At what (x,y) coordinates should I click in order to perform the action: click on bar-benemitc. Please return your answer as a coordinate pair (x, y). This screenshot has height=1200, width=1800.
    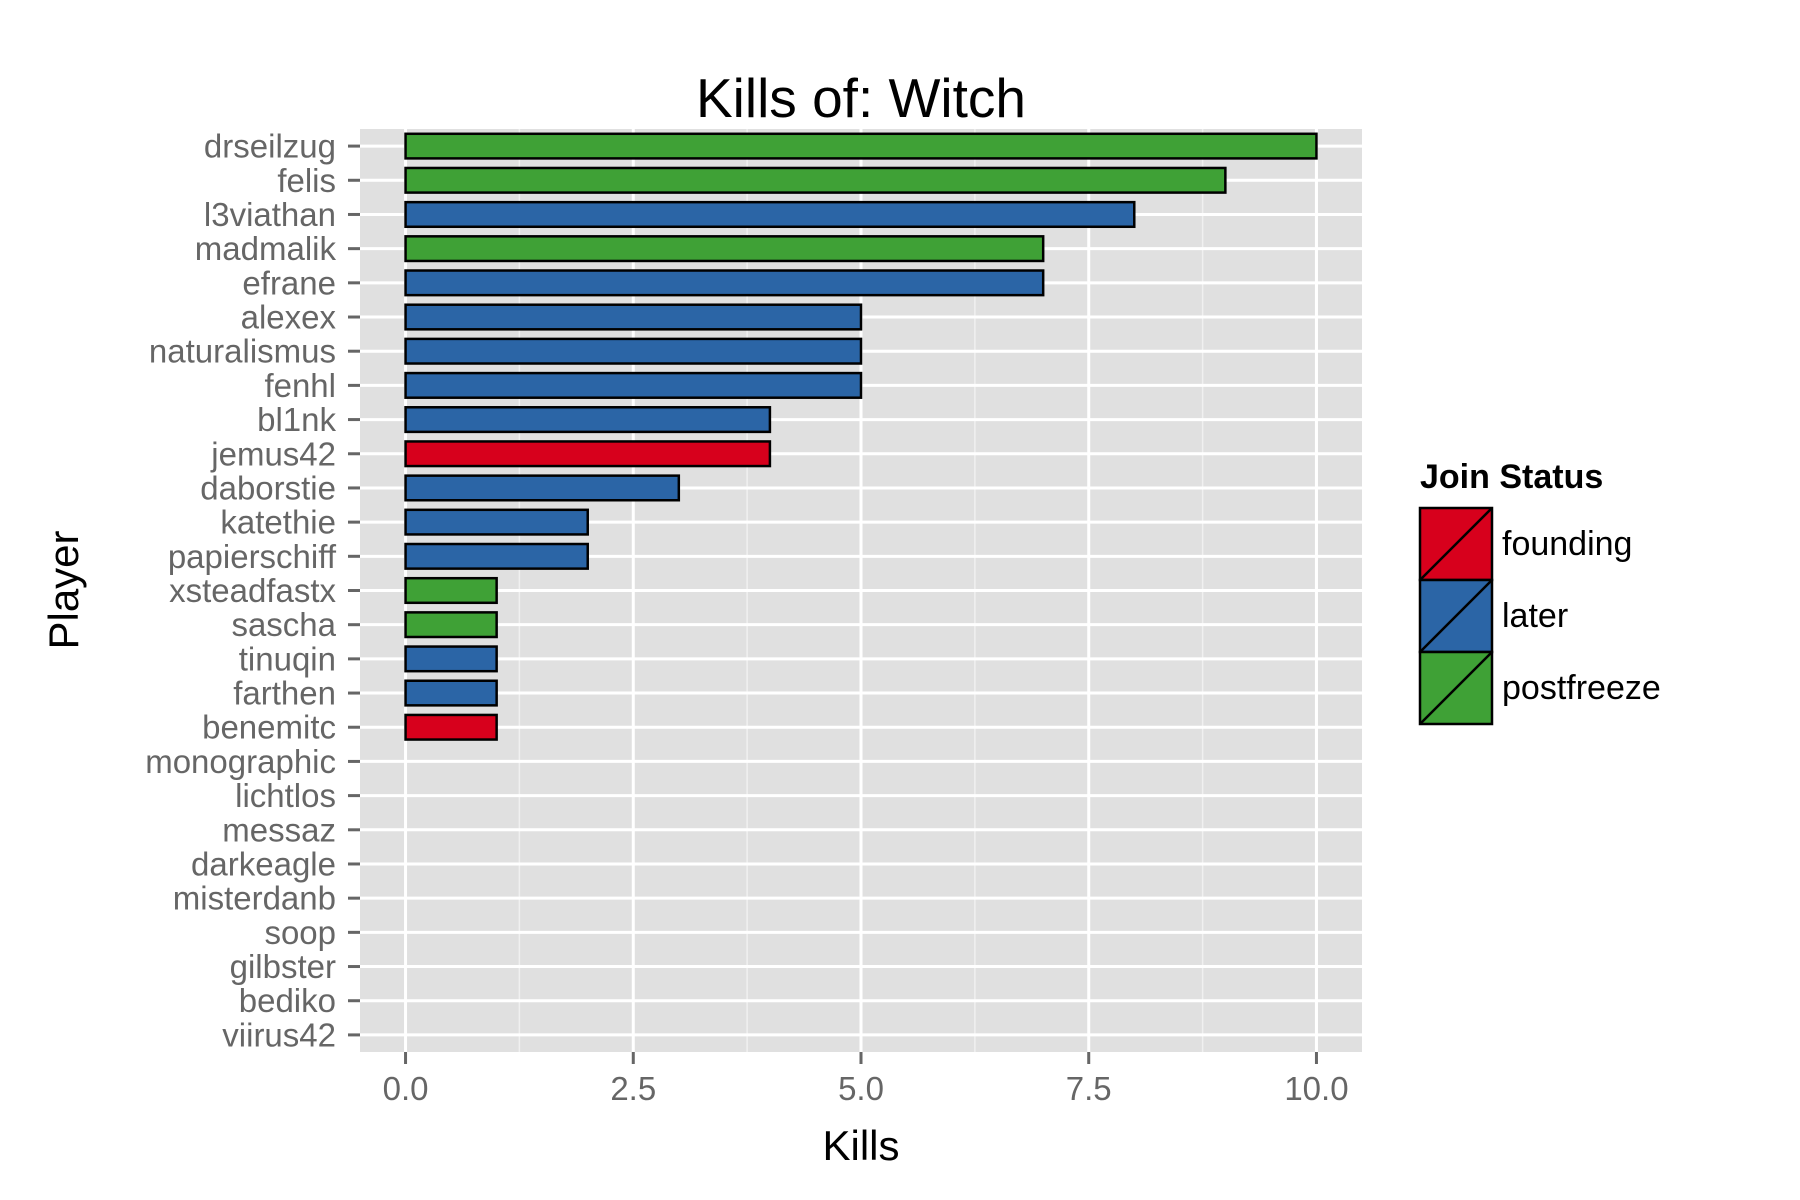
    Looking at the image, I should click on (451, 727).